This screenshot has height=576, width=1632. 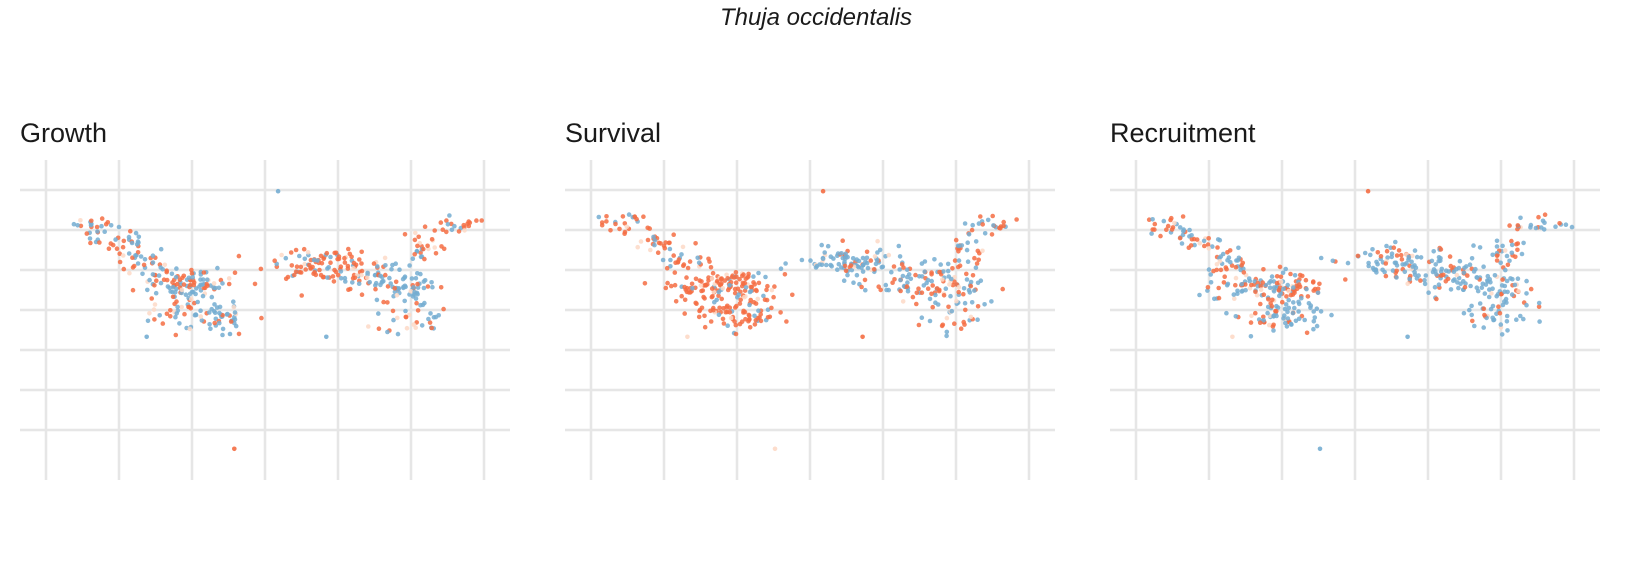 What do you see at coordinates (64, 133) in the screenshot?
I see `panel-title: Growth` at bounding box center [64, 133].